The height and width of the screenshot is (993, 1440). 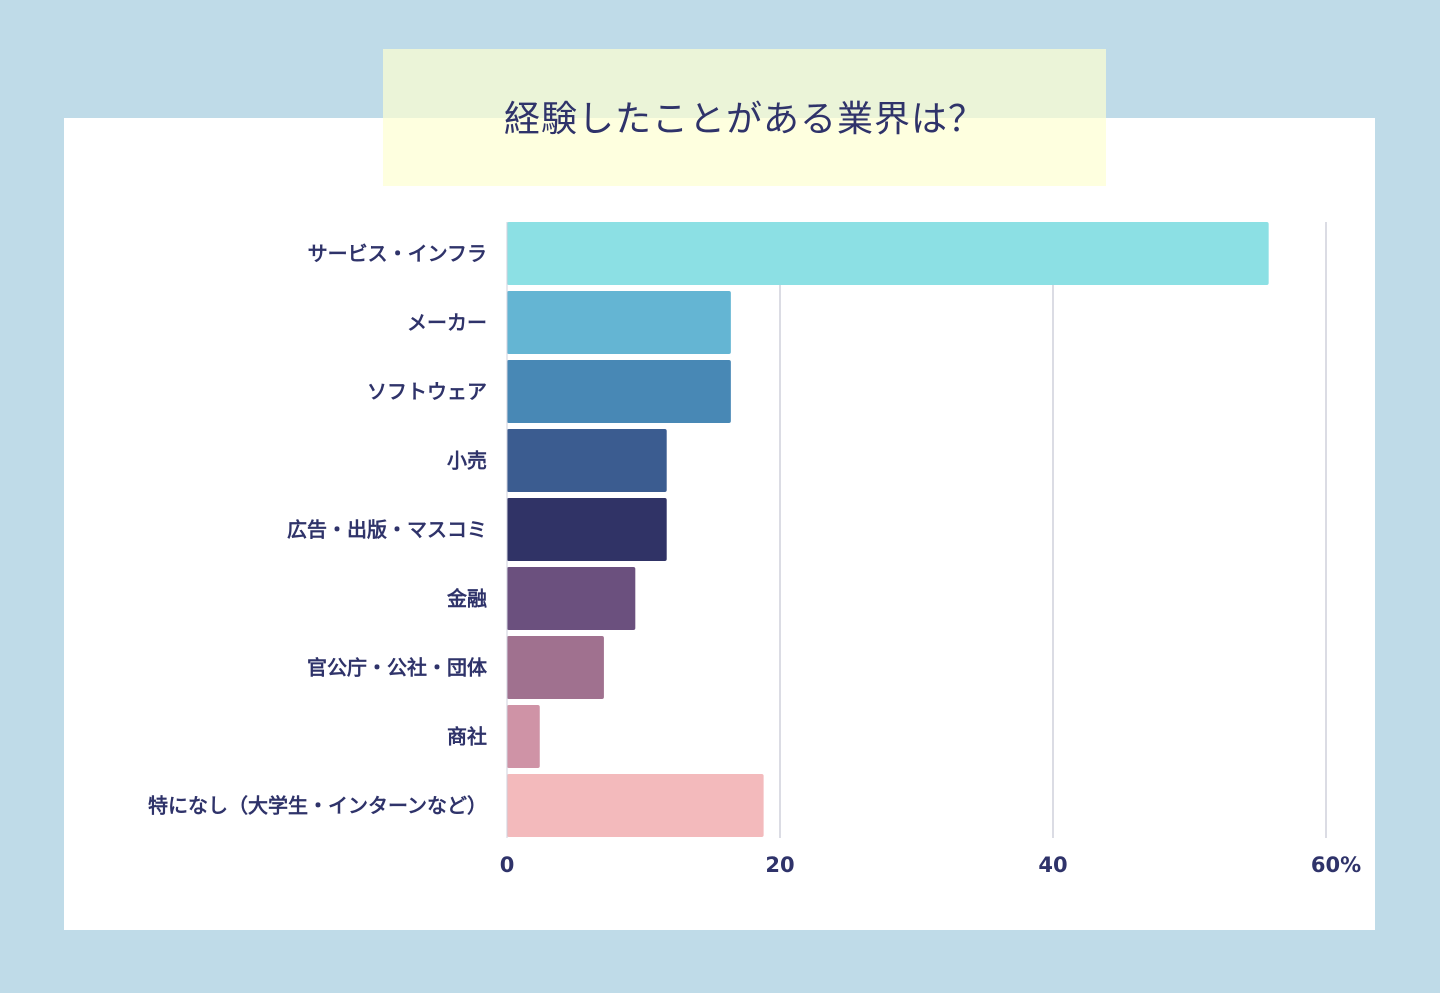 What do you see at coordinates (1336, 865) in the screenshot?
I see `x-tick-label: 60%` at bounding box center [1336, 865].